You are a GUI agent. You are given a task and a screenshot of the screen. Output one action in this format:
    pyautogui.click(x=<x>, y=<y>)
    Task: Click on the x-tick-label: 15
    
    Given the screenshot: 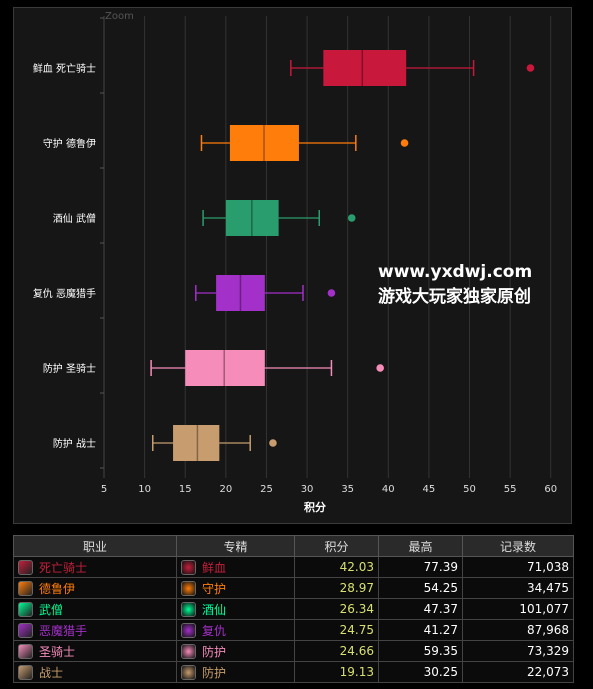 What is the action you would take?
    pyautogui.click(x=185, y=489)
    